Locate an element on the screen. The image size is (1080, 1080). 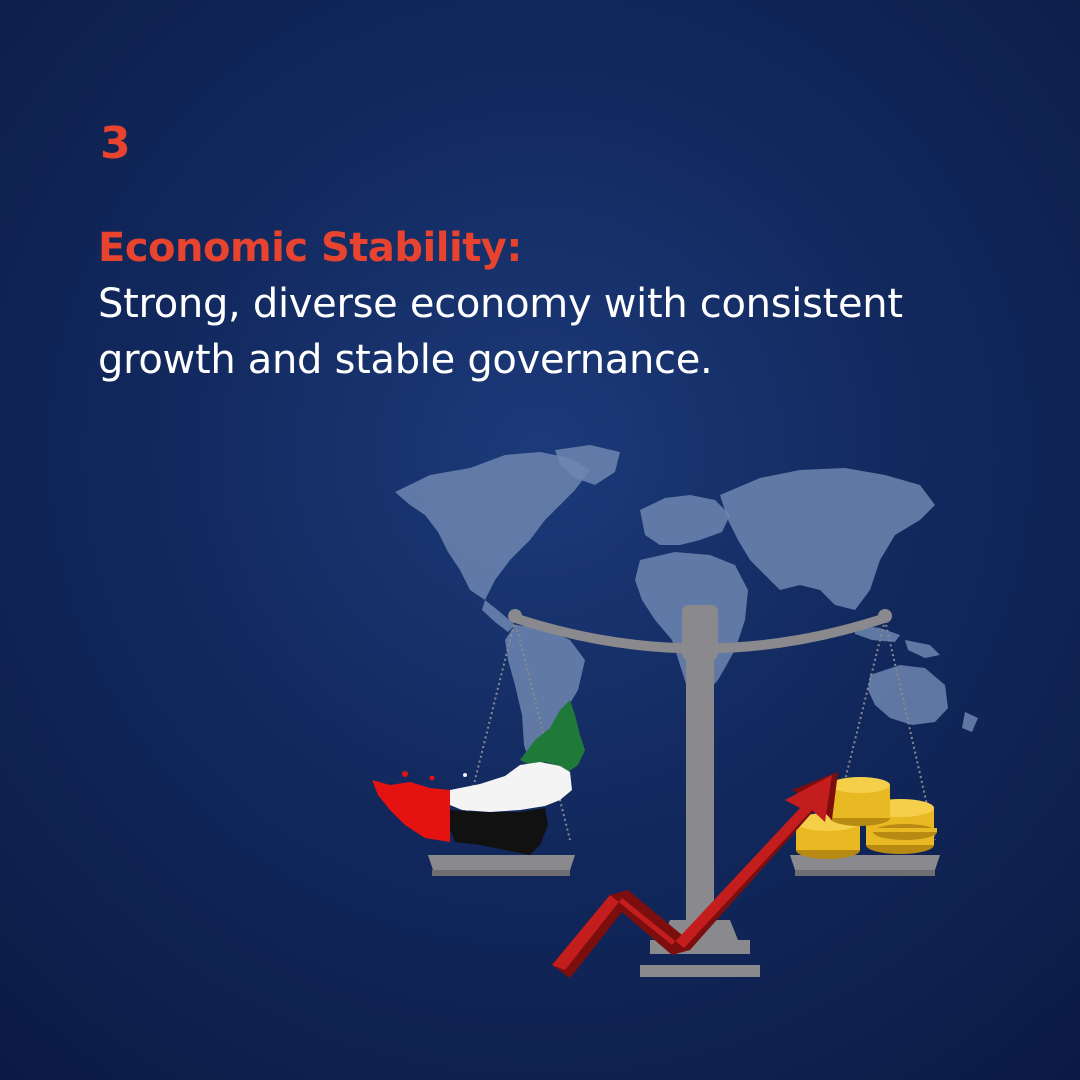
slide-number: 3 is located at coordinates (115, 143).